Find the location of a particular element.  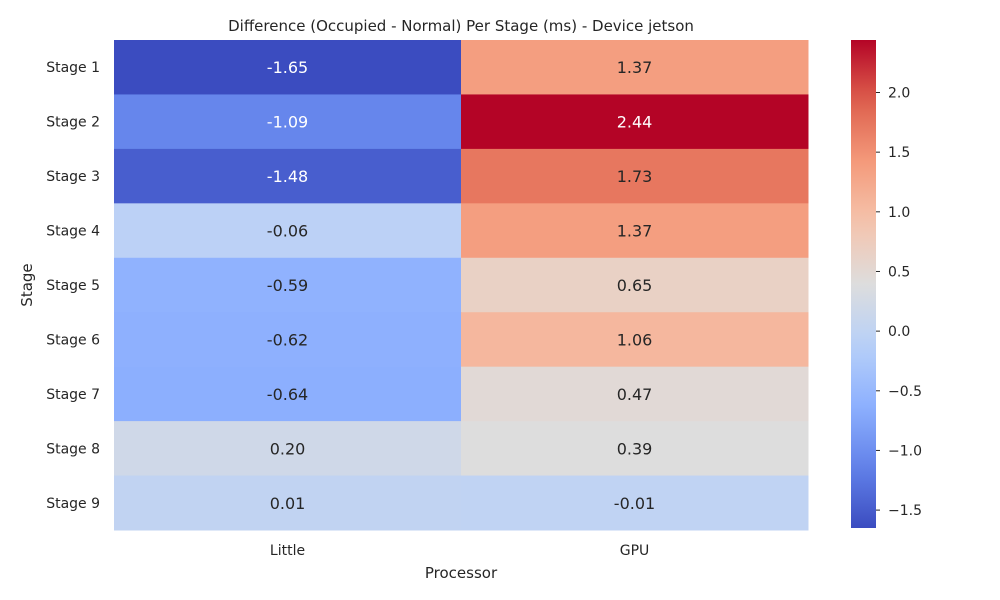

y-tick-label: Stage 5 is located at coordinates (73, 286).